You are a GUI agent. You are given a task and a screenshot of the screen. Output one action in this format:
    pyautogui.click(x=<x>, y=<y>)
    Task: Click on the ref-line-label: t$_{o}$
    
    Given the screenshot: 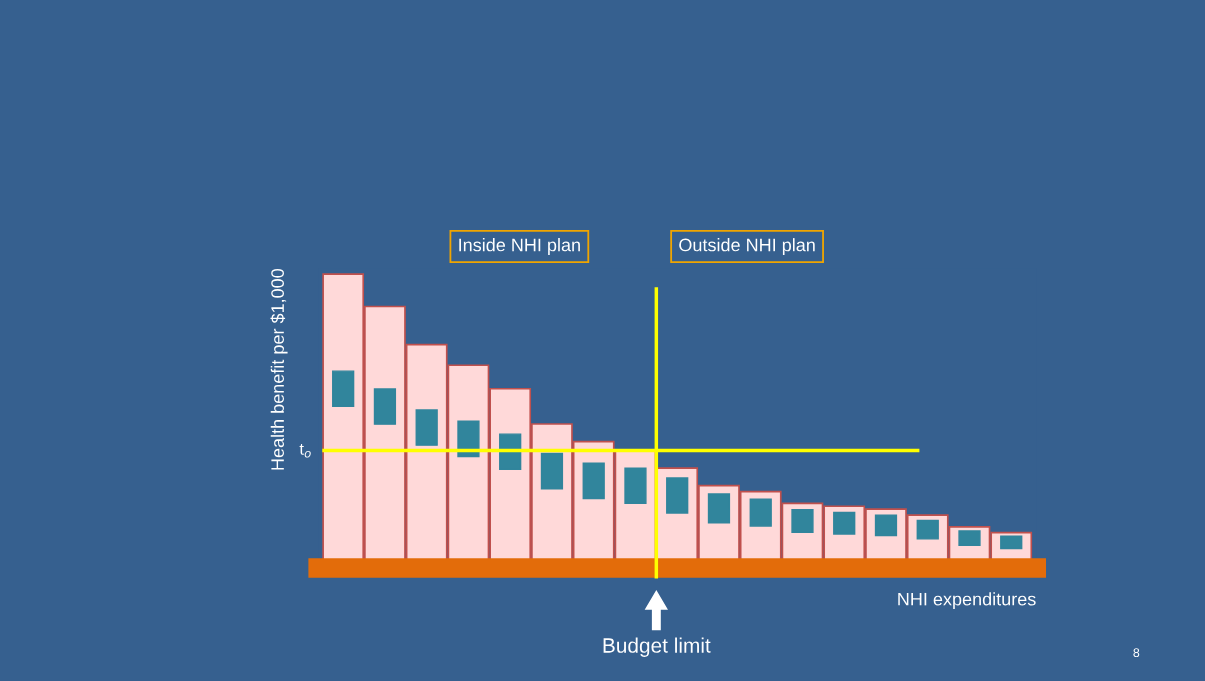 What is the action you would take?
    pyautogui.click(x=305, y=450)
    